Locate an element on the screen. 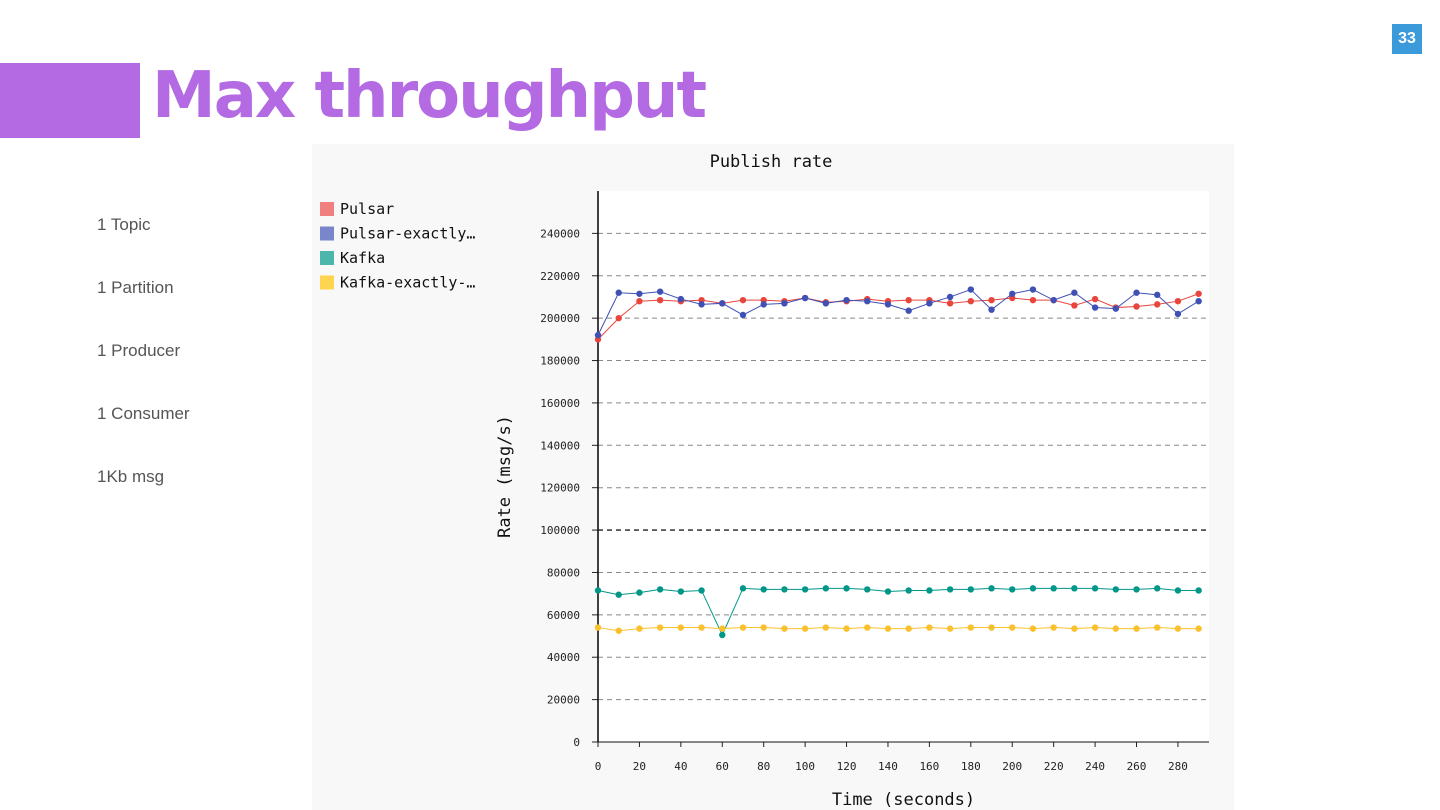  x-tick-label-140: 140 is located at coordinates (888, 766).